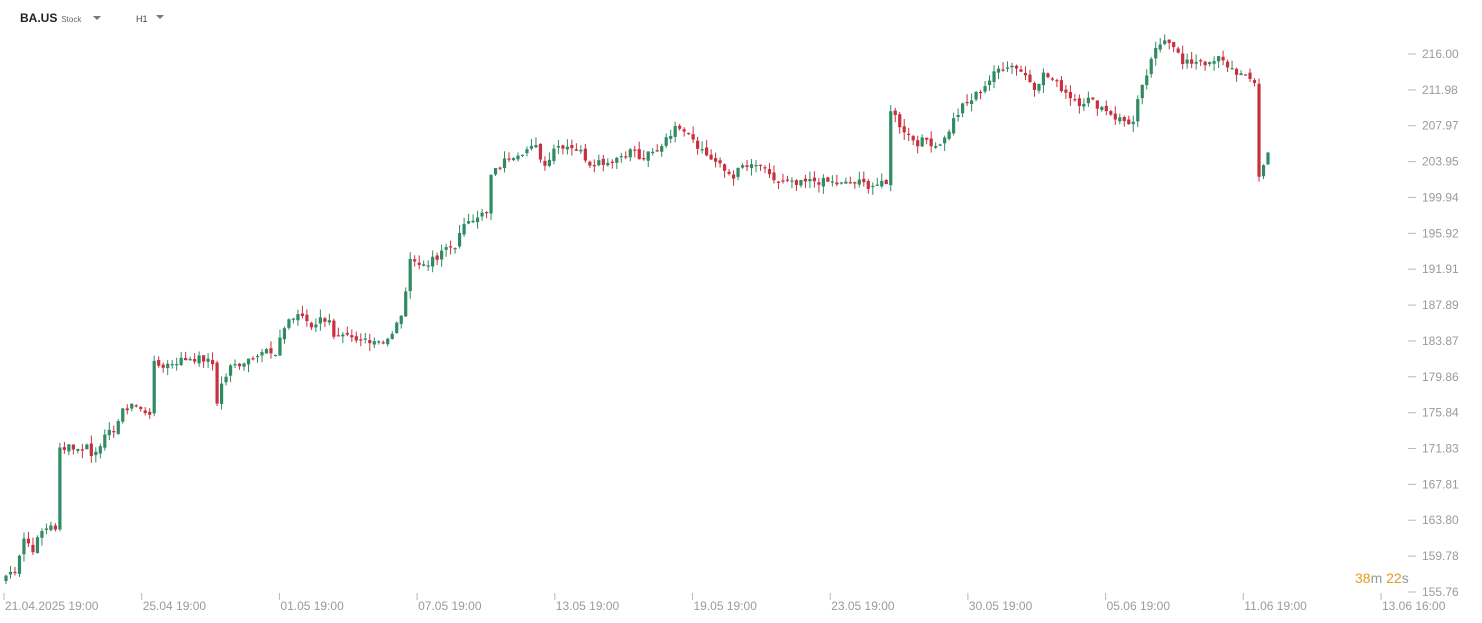 The image size is (1482, 623). What do you see at coordinates (1440, 592) in the screenshot?
I see `y-axis-label: 155.76` at bounding box center [1440, 592].